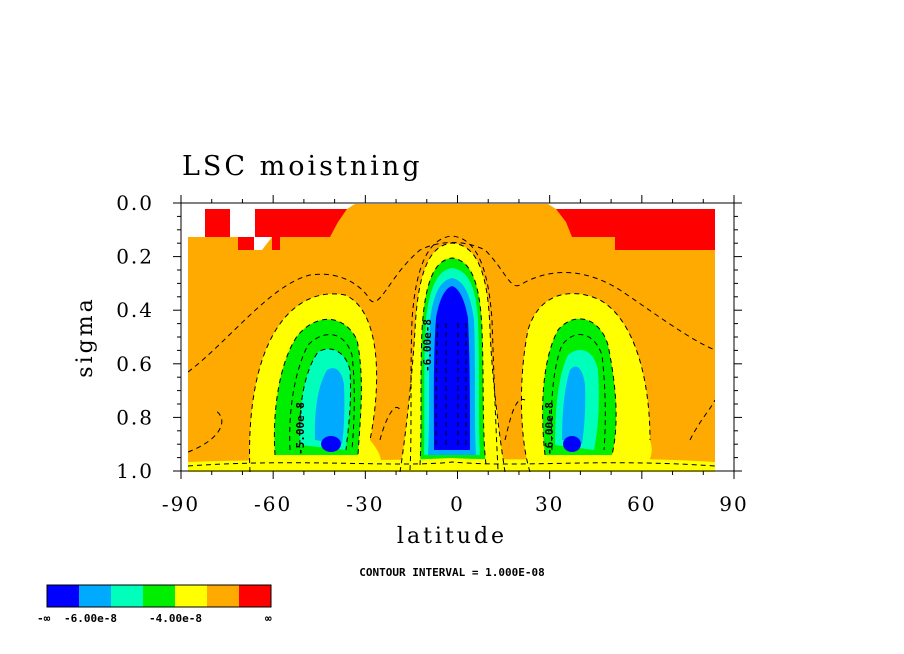 This screenshot has width=904, height=654. Describe the element at coordinates (315, 382) in the screenshot. I see `southern-lobe` at that location.